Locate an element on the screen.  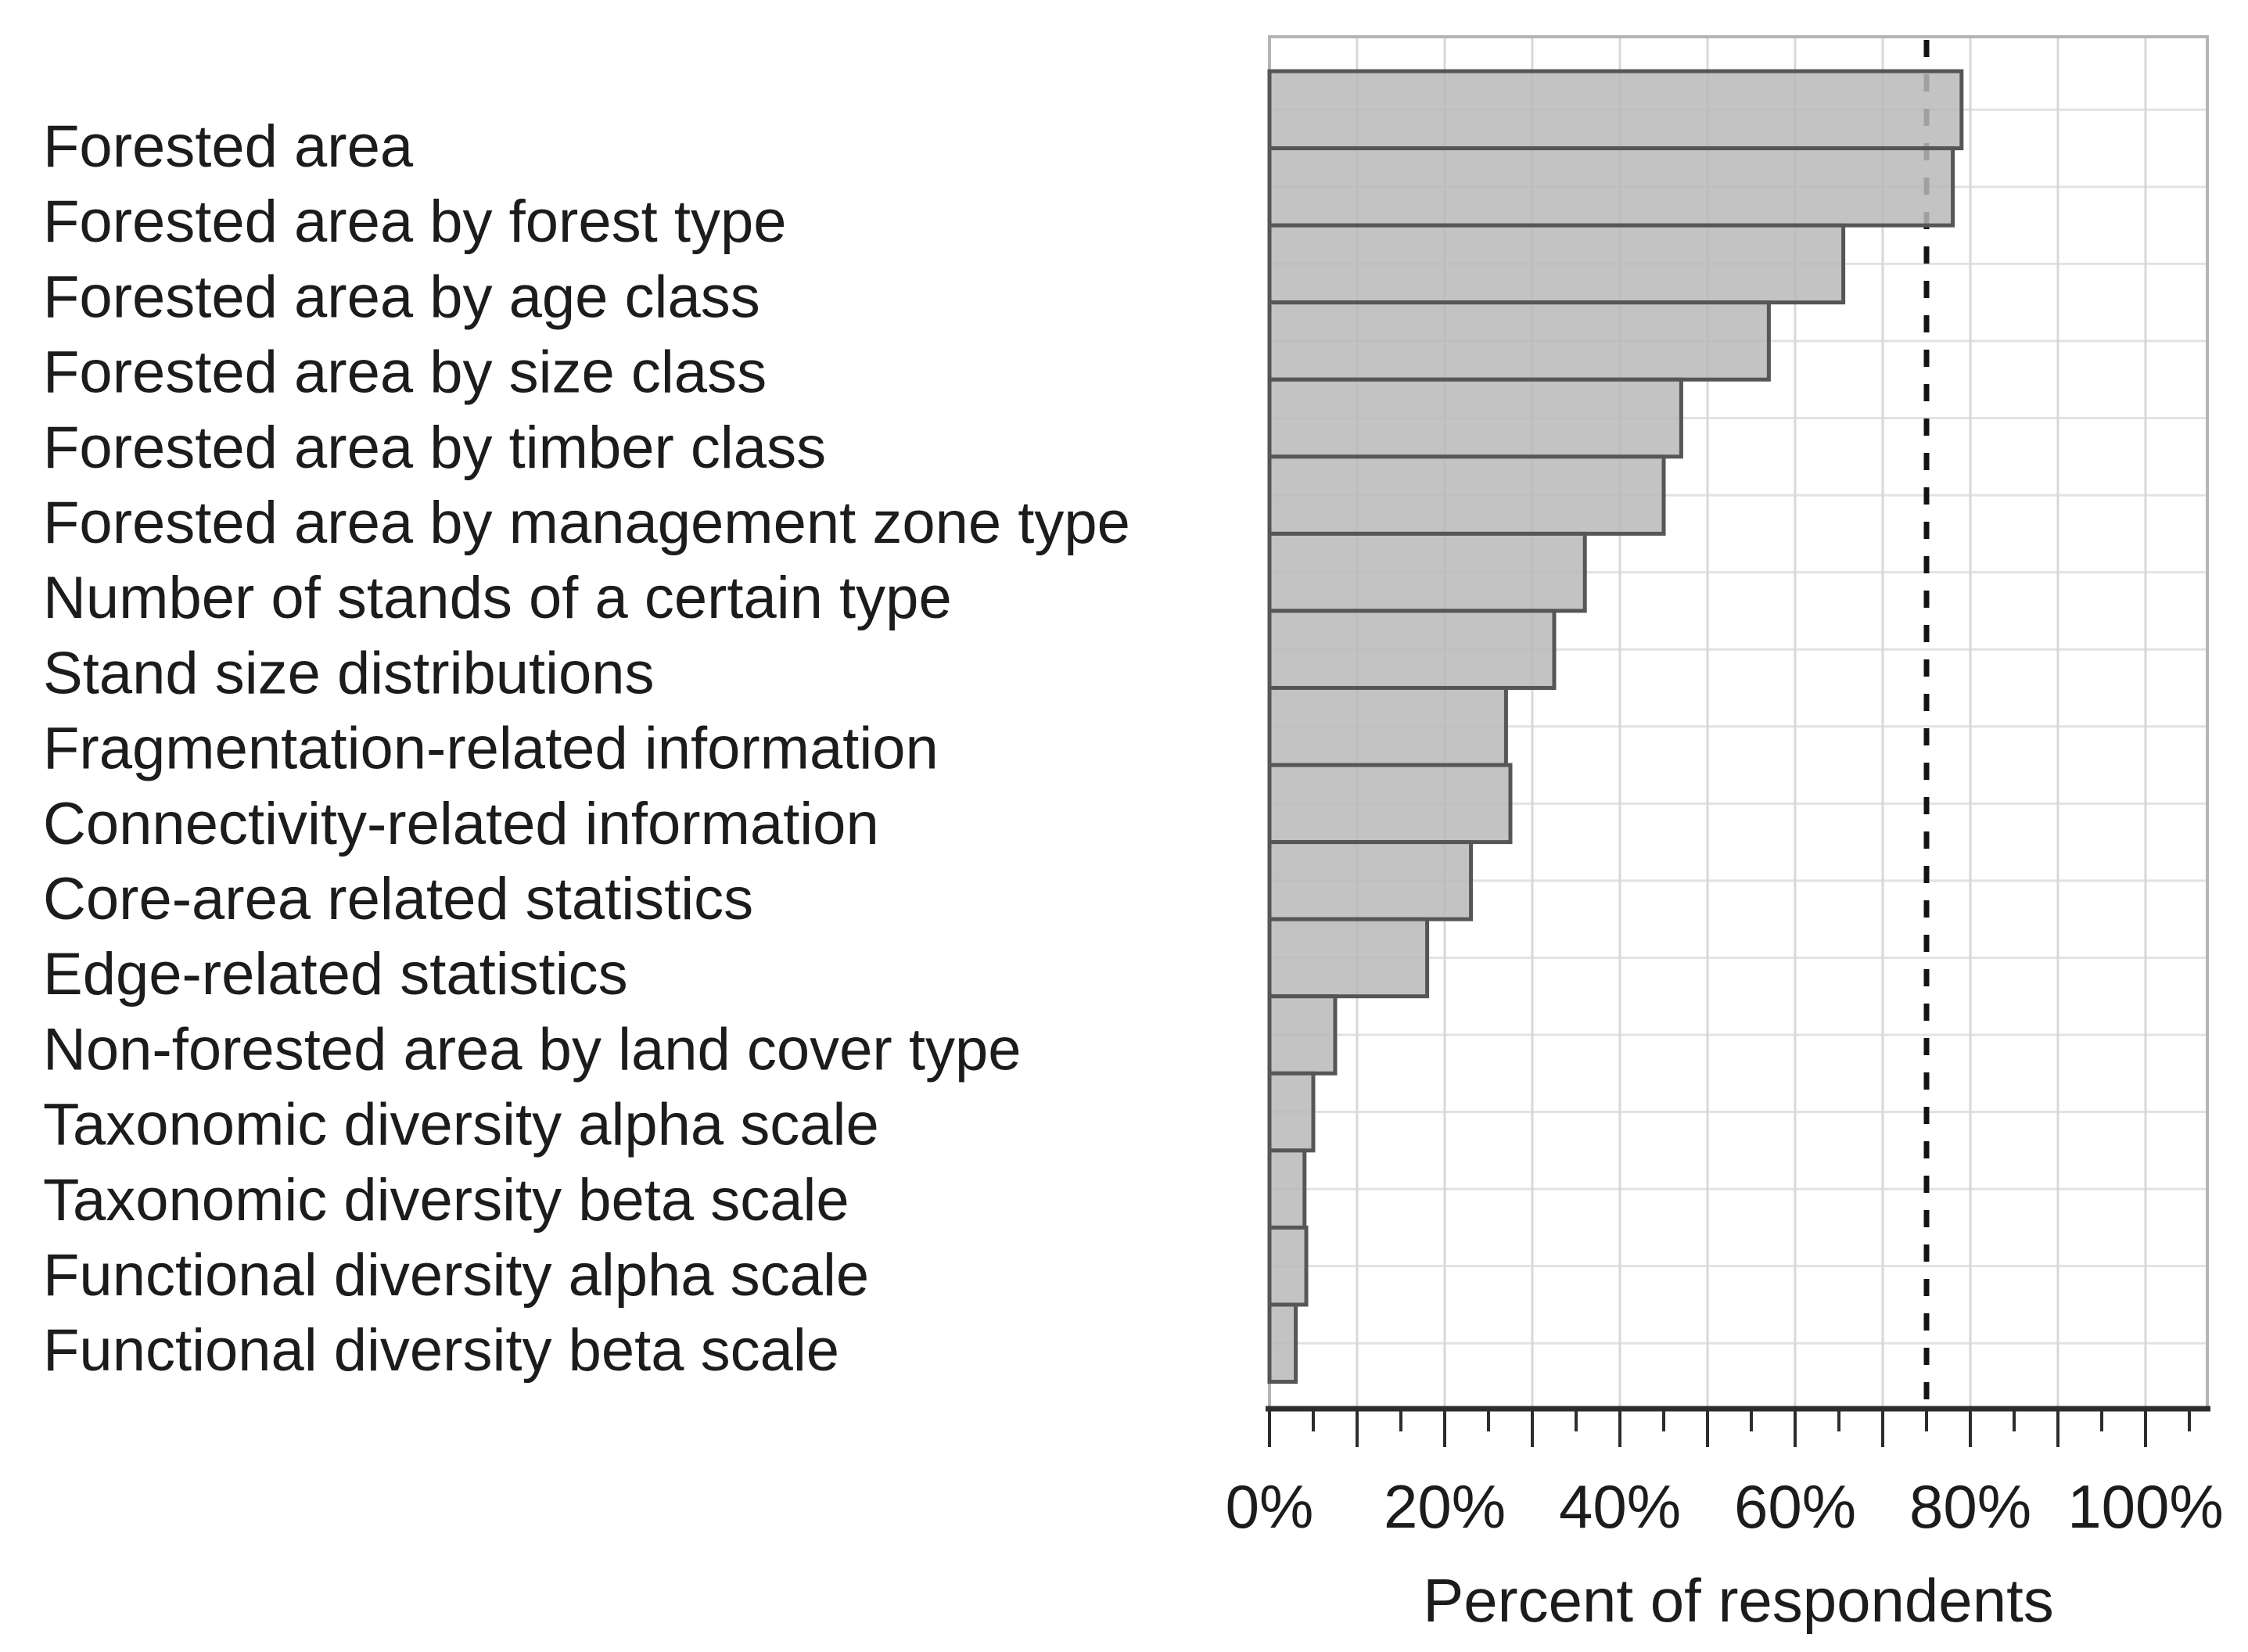
category-label: Forested area by forest type is located at coordinates (414, 222).